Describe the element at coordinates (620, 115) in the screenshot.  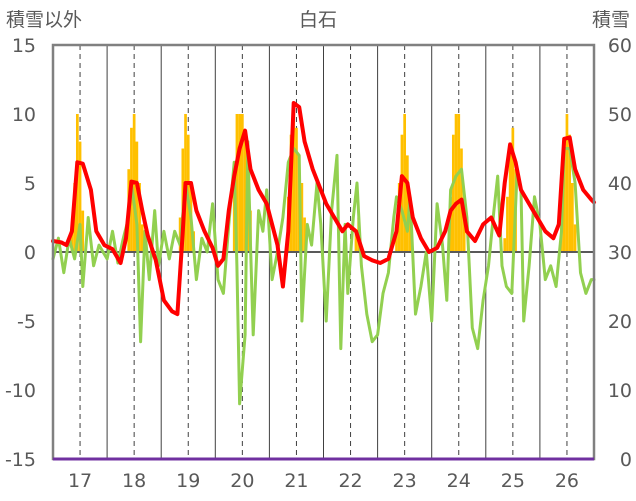
I see `right-tick-label-1: 50` at that location.